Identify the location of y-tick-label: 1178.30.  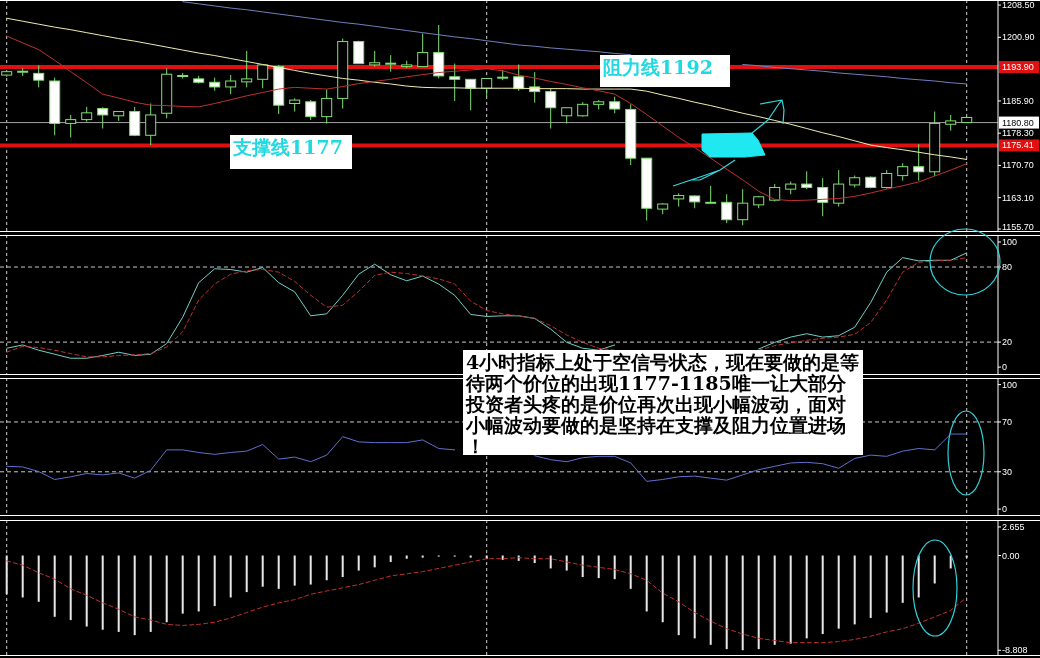
(1018, 133).